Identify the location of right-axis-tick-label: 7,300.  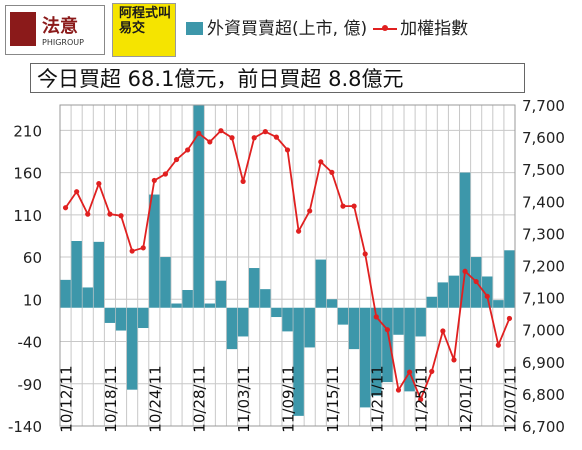
(543, 234).